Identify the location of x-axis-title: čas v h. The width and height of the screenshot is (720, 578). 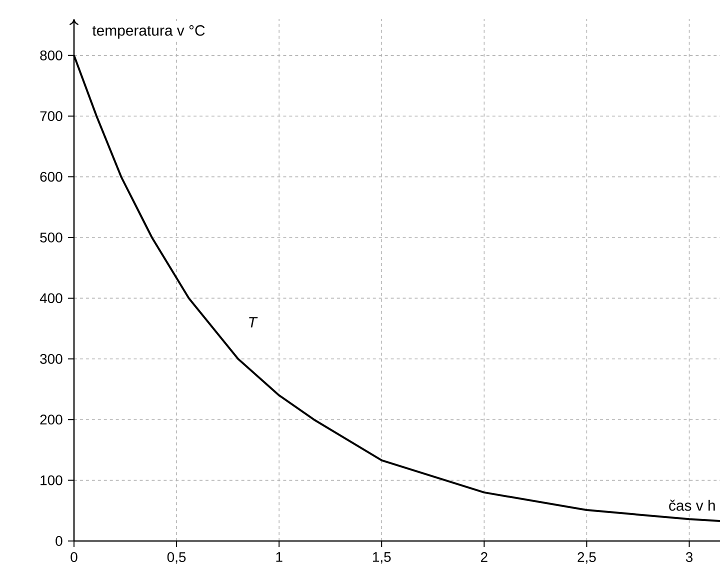
(692, 505).